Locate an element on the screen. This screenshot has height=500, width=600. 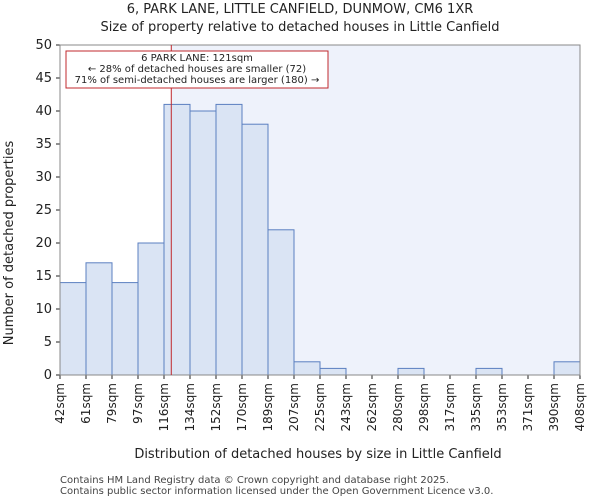
x-tick-label: 371sqm is located at coordinates (528, 407).